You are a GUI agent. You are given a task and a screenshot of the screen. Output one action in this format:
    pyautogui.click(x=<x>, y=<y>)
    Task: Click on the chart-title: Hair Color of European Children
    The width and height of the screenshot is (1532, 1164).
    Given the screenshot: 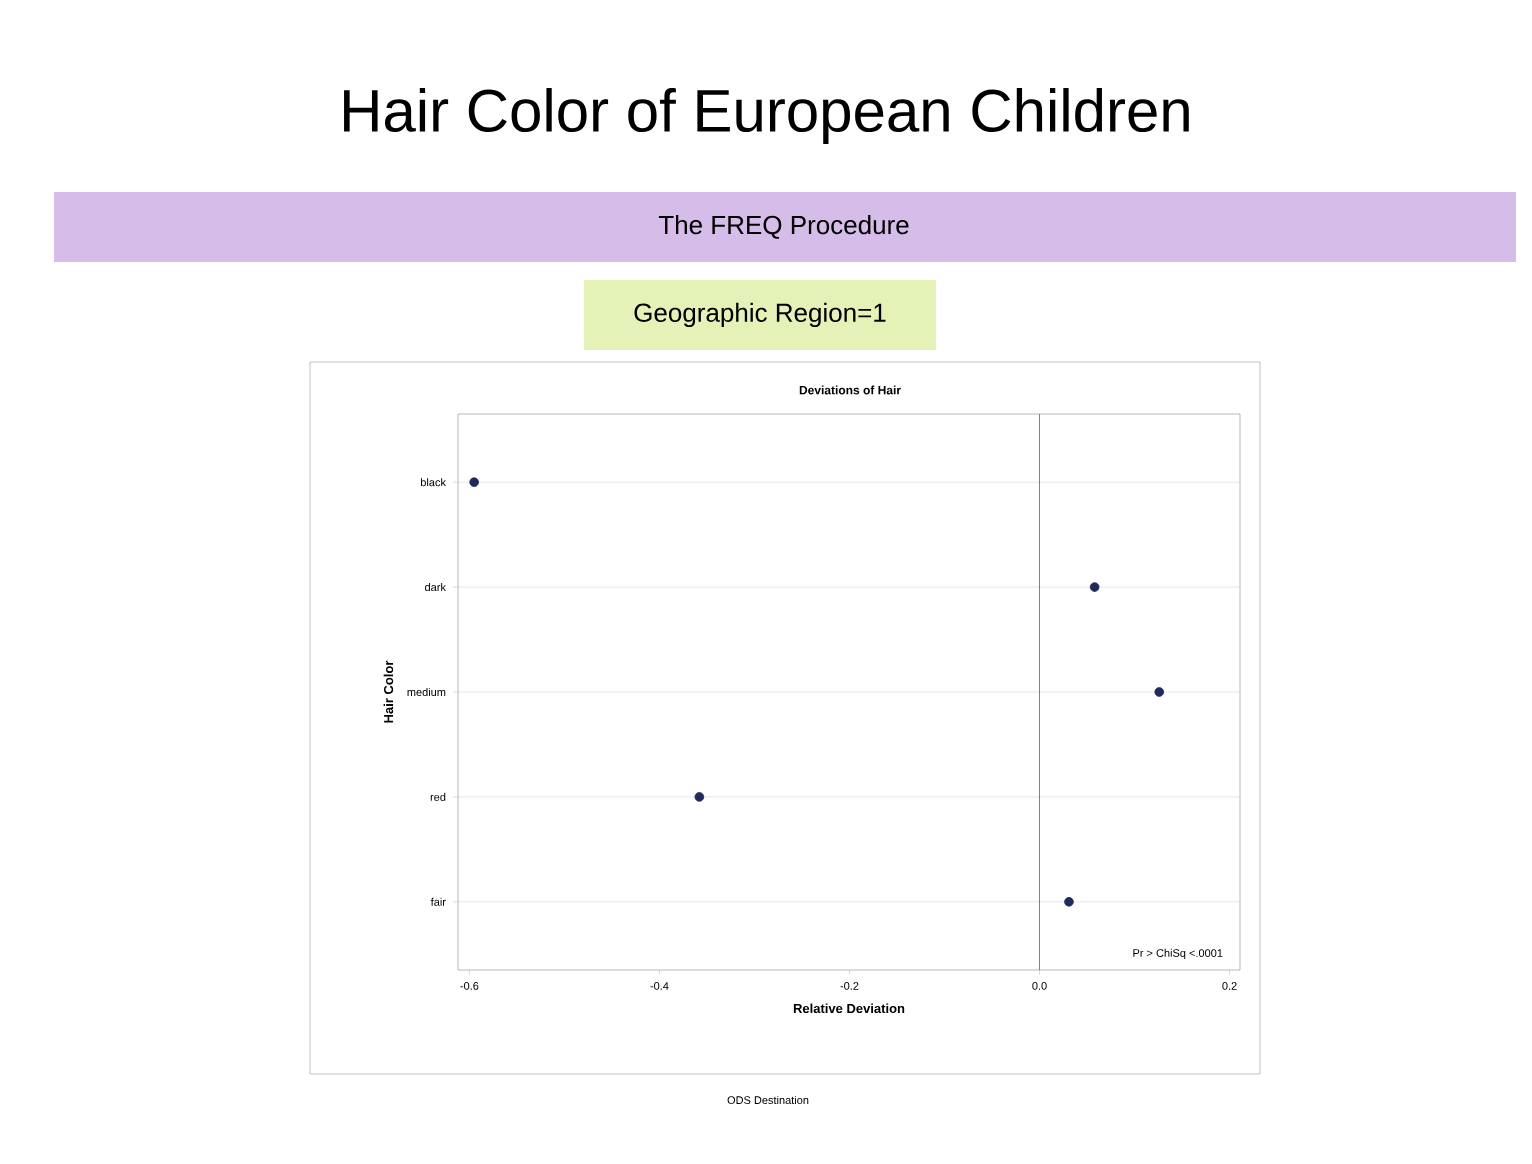 What is the action you would take?
    pyautogui.click(x=766, y=116)
    